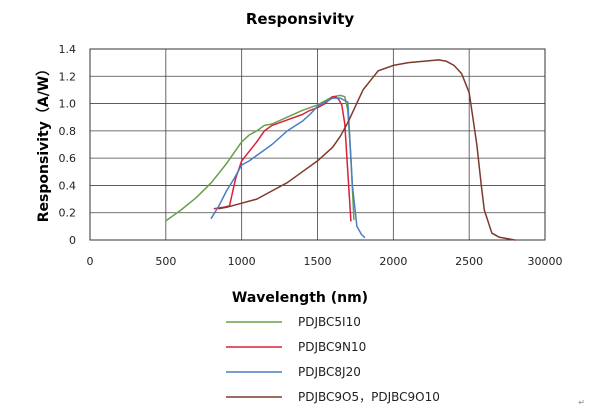 The image size is (591, 409). What do you see at coordinates (44, 142) in the screenshot?
I see `y-axis-label: Responsivity（A/W）` at bounding box center [44, 142].